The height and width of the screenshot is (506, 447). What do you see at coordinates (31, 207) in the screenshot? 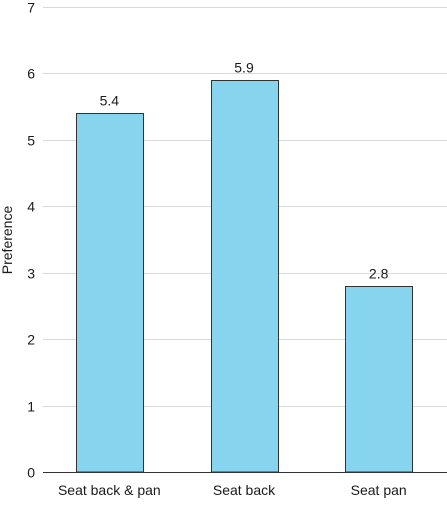
I see `y-tick-label-4: 4` at bounding box center [31, 207].